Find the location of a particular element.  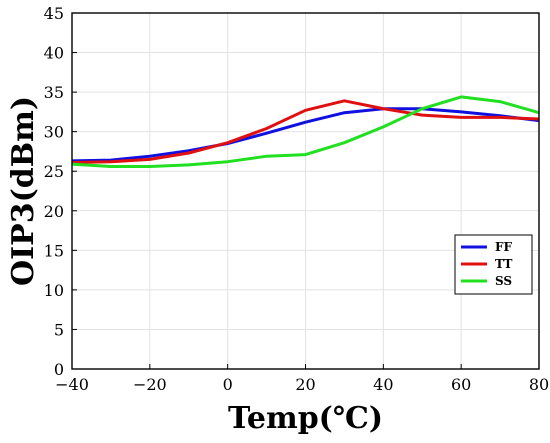

x-tick-label: −40 is located at coordinates (72, 384).